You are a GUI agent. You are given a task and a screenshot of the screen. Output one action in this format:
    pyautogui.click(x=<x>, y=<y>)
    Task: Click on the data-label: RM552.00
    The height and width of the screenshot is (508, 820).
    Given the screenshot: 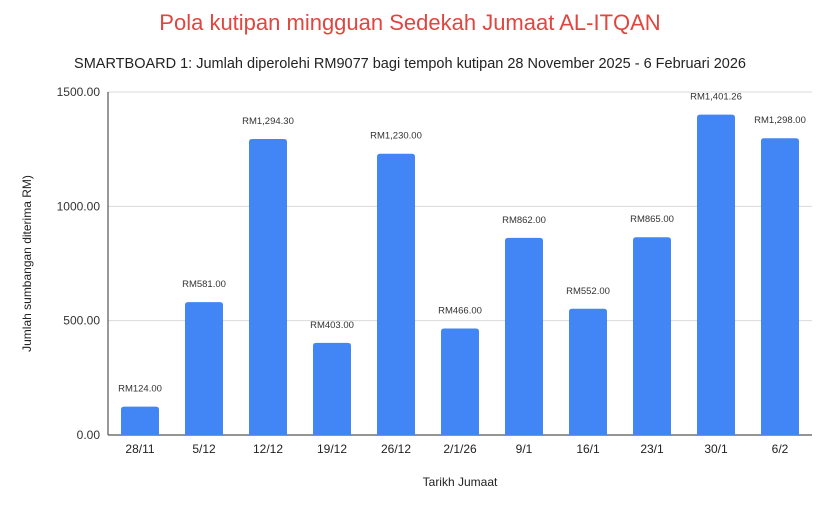 What is the action you would take?
    pyautogui.click(x=588, y=291)
    